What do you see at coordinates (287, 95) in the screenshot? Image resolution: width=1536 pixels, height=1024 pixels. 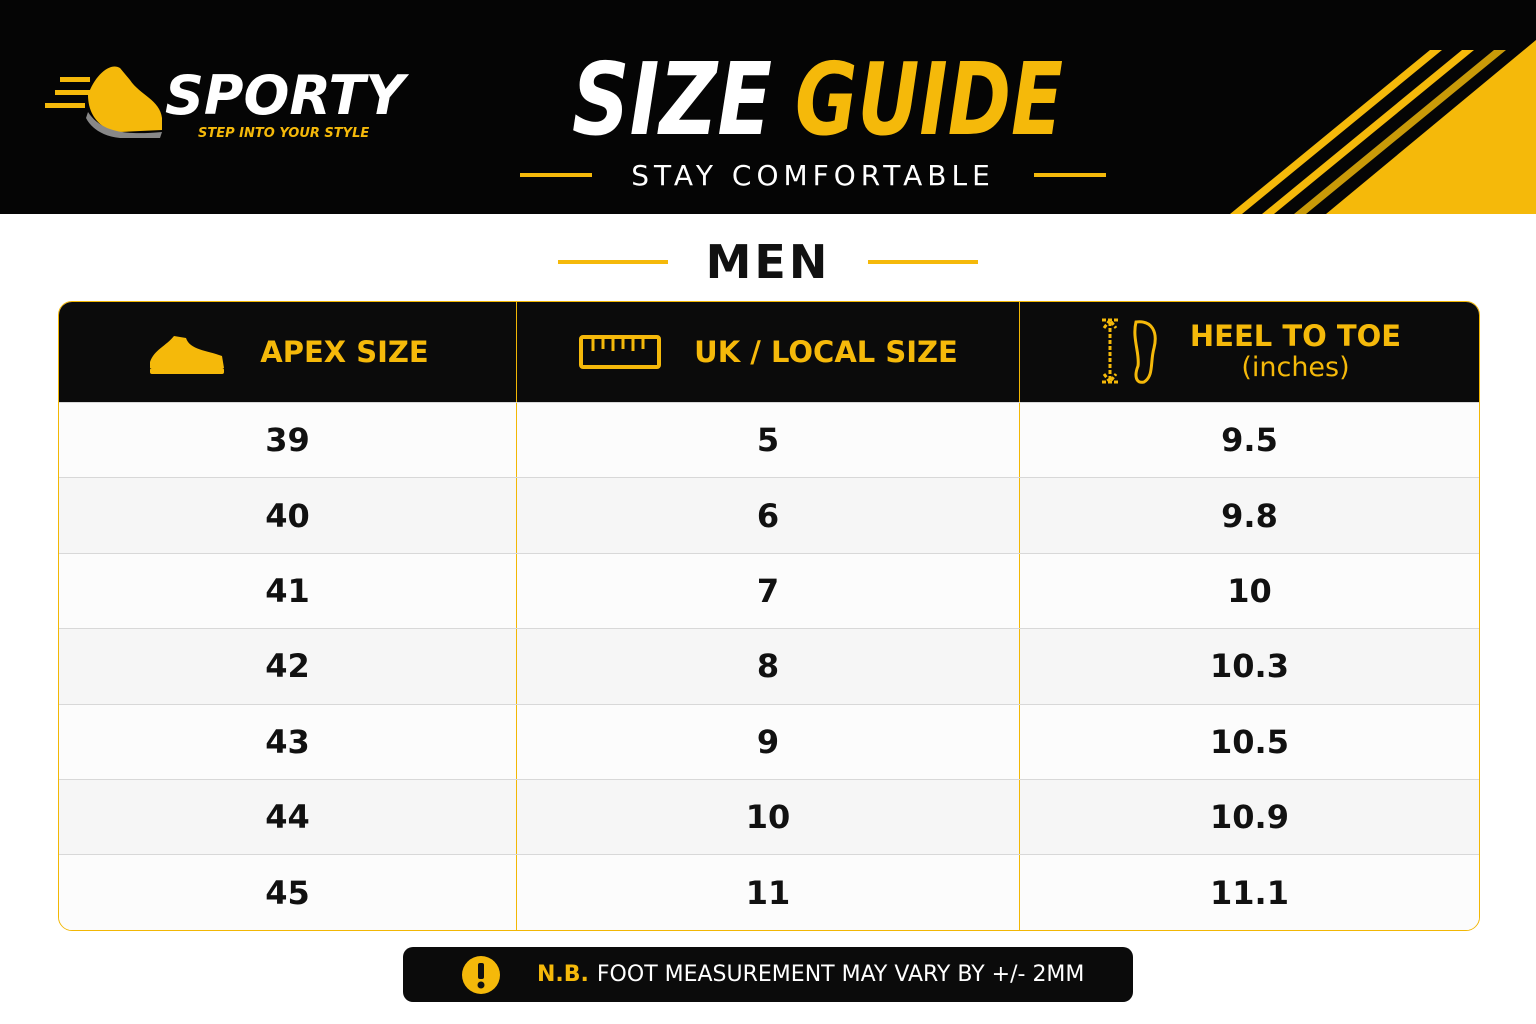 I see `brand-name: SPORTY` at bounding box center [287, 95].